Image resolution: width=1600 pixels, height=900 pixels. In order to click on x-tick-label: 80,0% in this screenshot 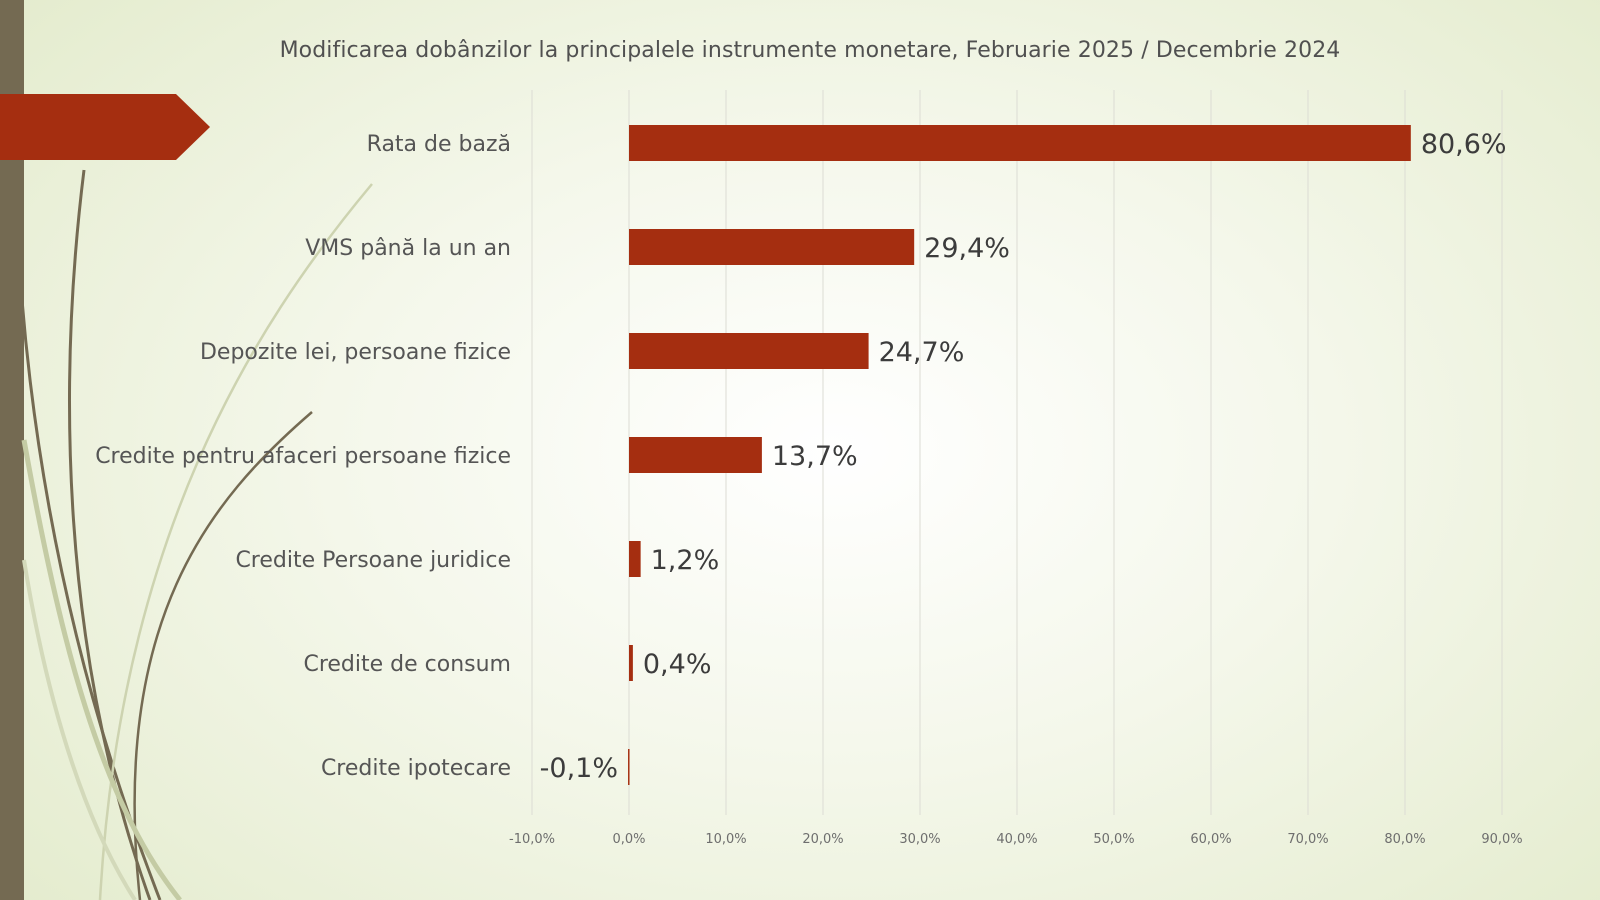, I will do `click(1404, 839)`.